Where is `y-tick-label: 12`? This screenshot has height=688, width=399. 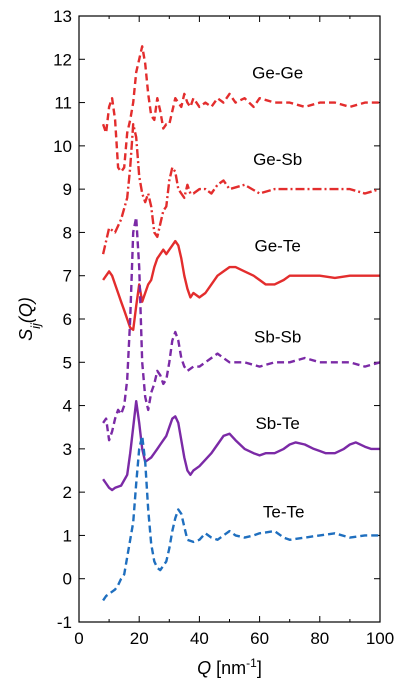 y-tick-label: 12 is located at coordinates (62, 59).